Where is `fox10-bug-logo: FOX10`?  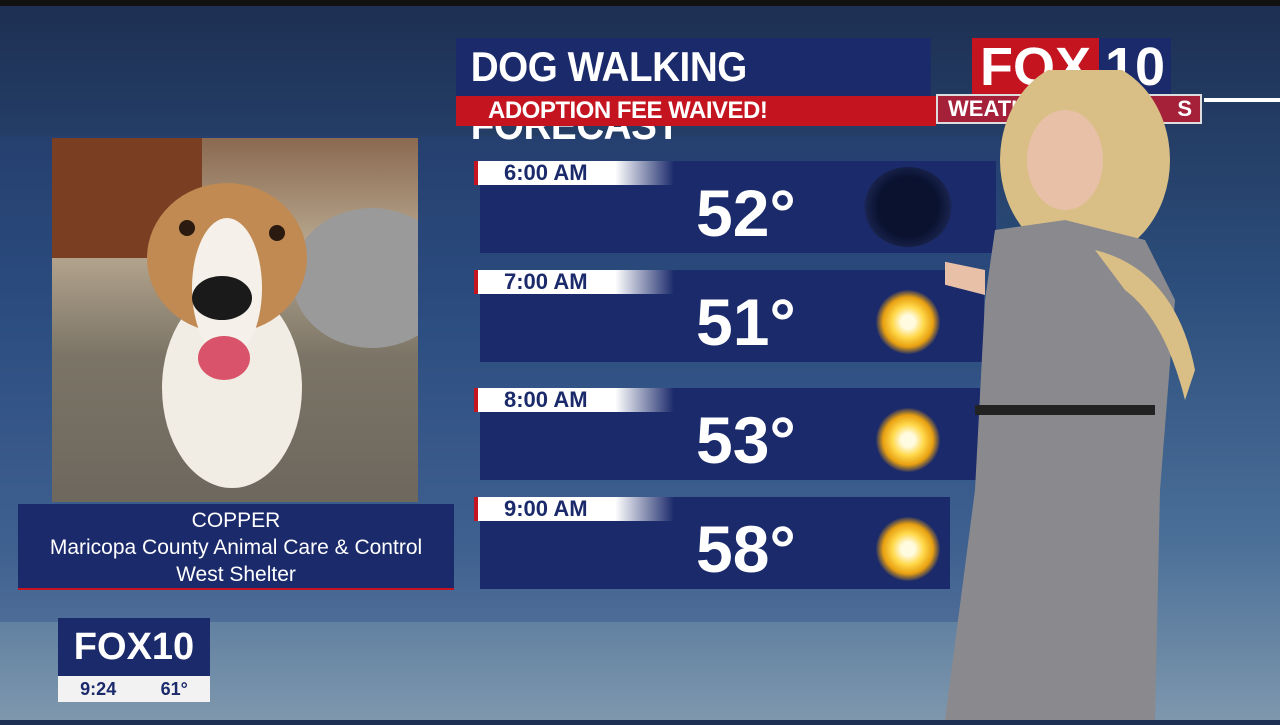
fox10-bug-logo: FOX10 is located at coordinates (134, 647).